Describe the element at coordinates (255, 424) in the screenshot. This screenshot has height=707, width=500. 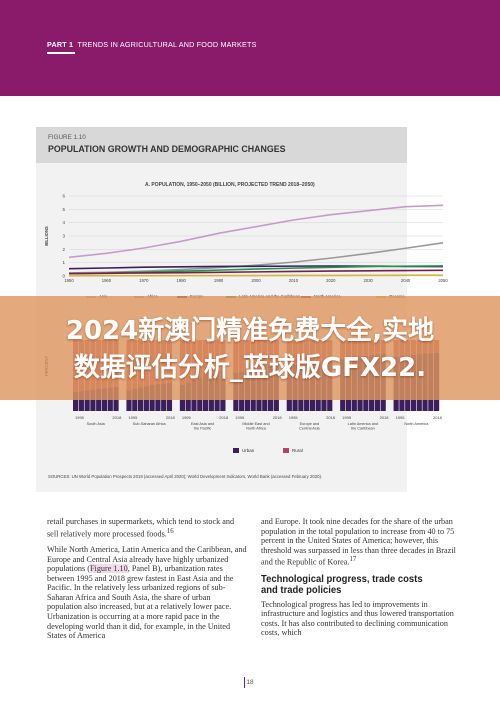
I see `group-label: Middle East and` at that location.